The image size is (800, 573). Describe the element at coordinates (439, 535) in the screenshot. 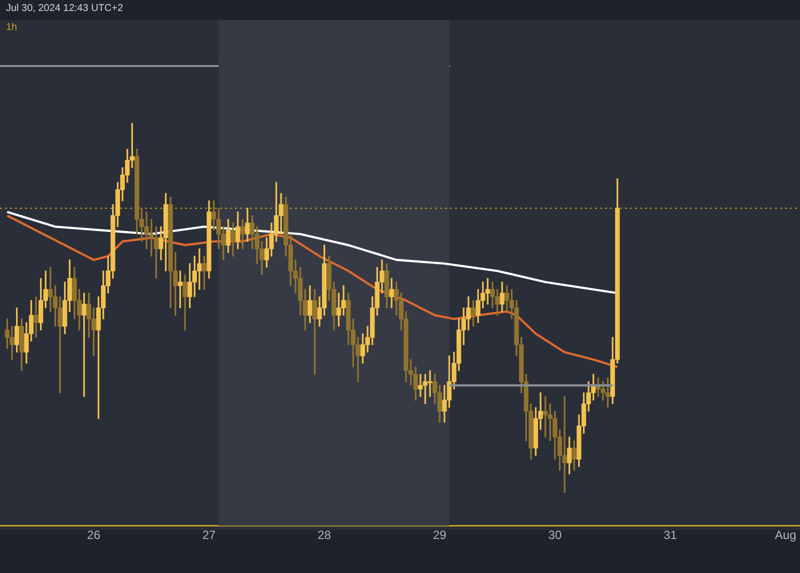

I see `x-tick-label: 29` at that location.